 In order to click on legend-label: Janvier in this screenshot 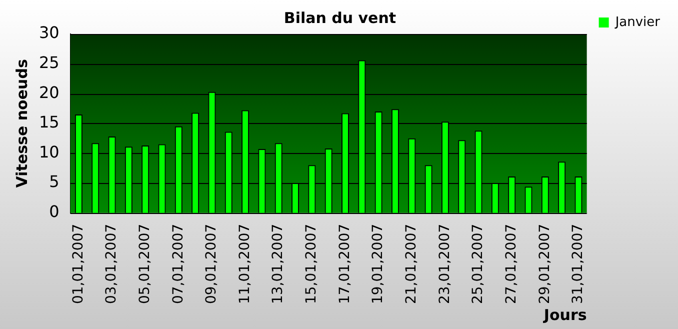, I will do `click(637, 22)`.